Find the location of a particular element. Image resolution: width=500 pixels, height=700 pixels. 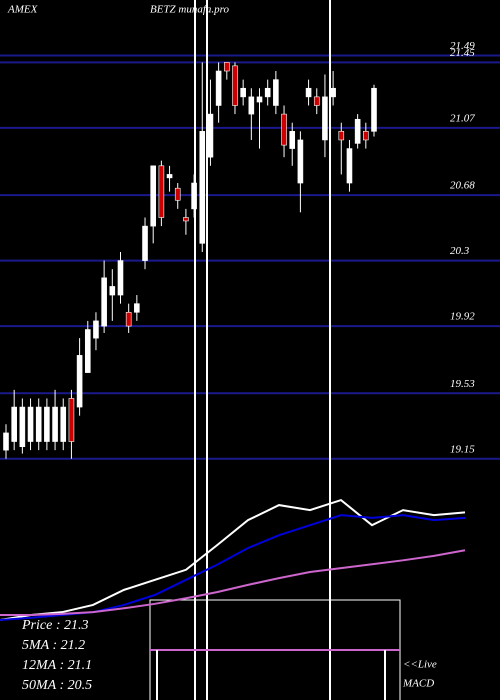

y-tick-label: 21.45 is located at coordinates (462, 53).